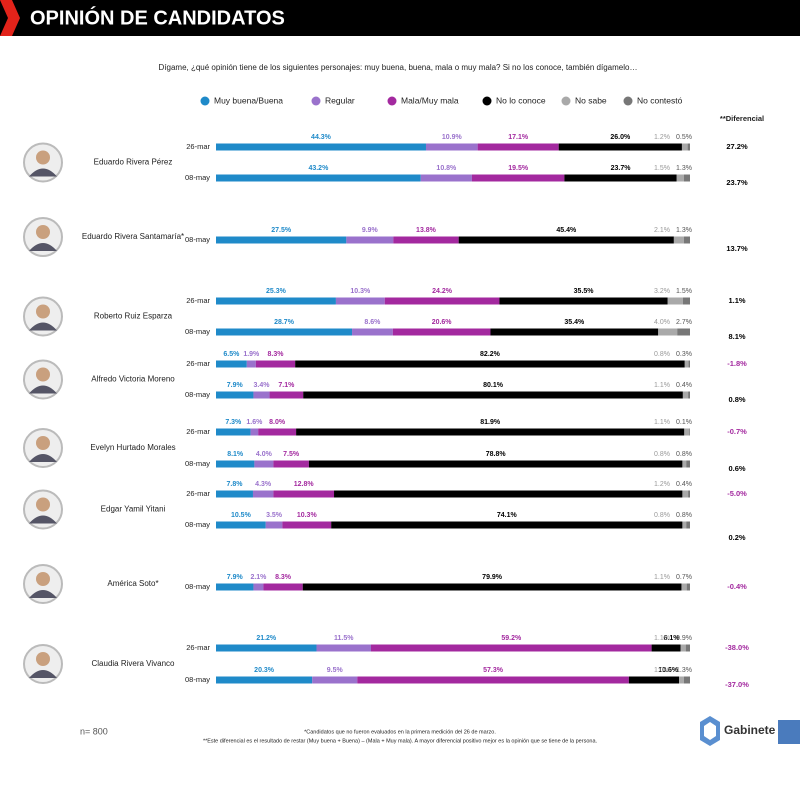  What do you see at coordinates (490, 422) in the screenshot?
I see `value-label: 81.9%` at bounding box center [490, 422].